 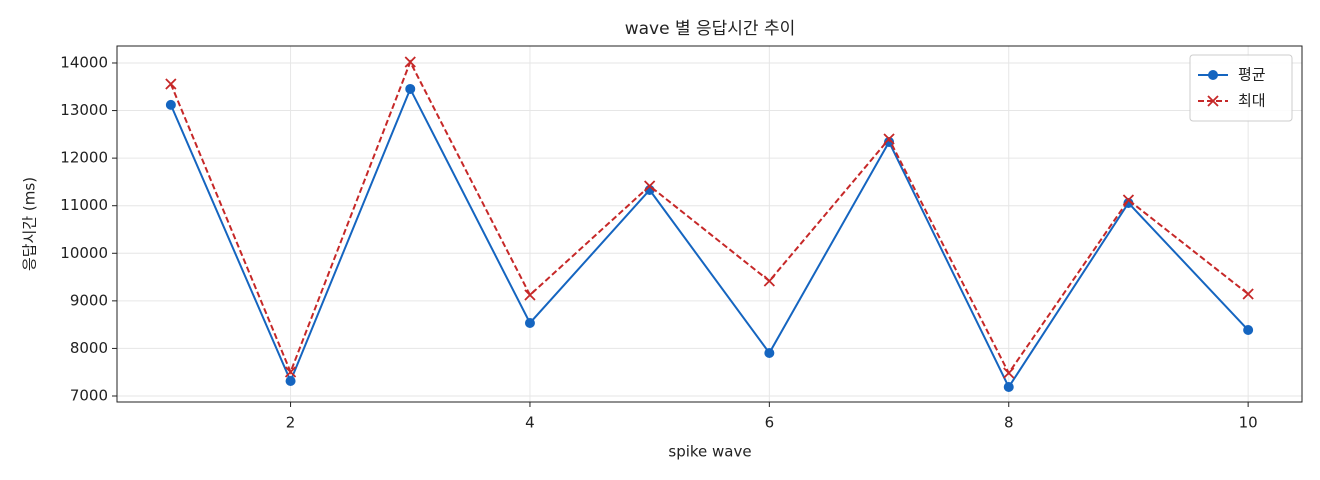 I want to click on chart-title: wave 별 응답시간 추이, so click(x=710, y=29).